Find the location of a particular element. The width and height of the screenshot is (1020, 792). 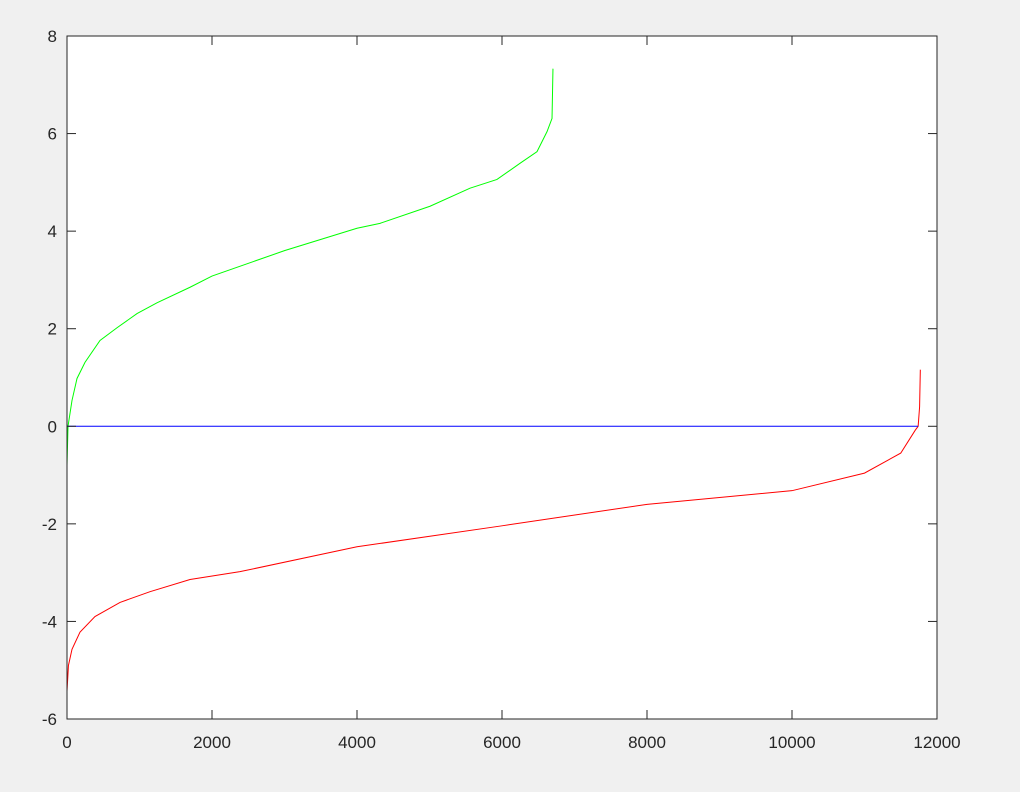

x-tick-label: 4000 is located at coordinates (357, 742).